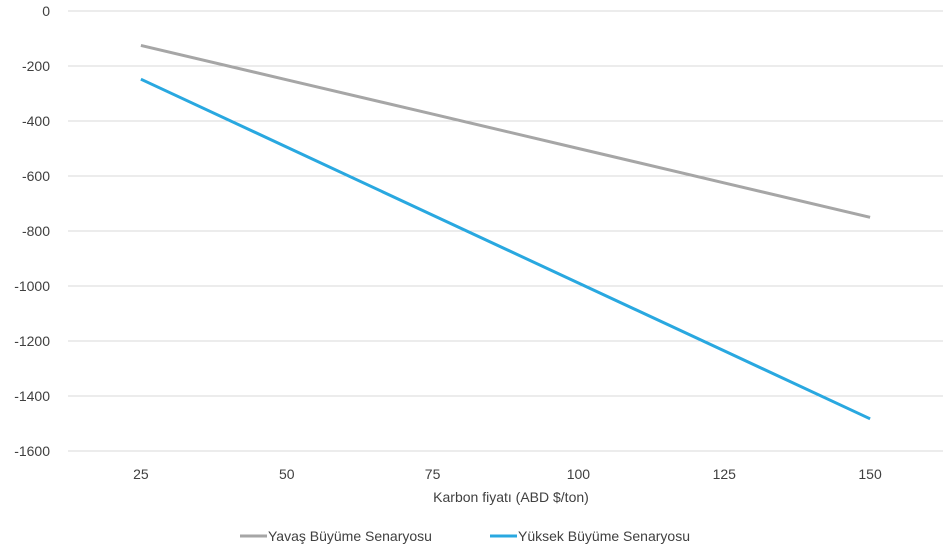 The width and height of the screenshot is (949, 552). I want to click on y-axis-ticks: 0 -200 -400 -600 -800 -1000 -1200 -1400 -1600, so click(32, 231).